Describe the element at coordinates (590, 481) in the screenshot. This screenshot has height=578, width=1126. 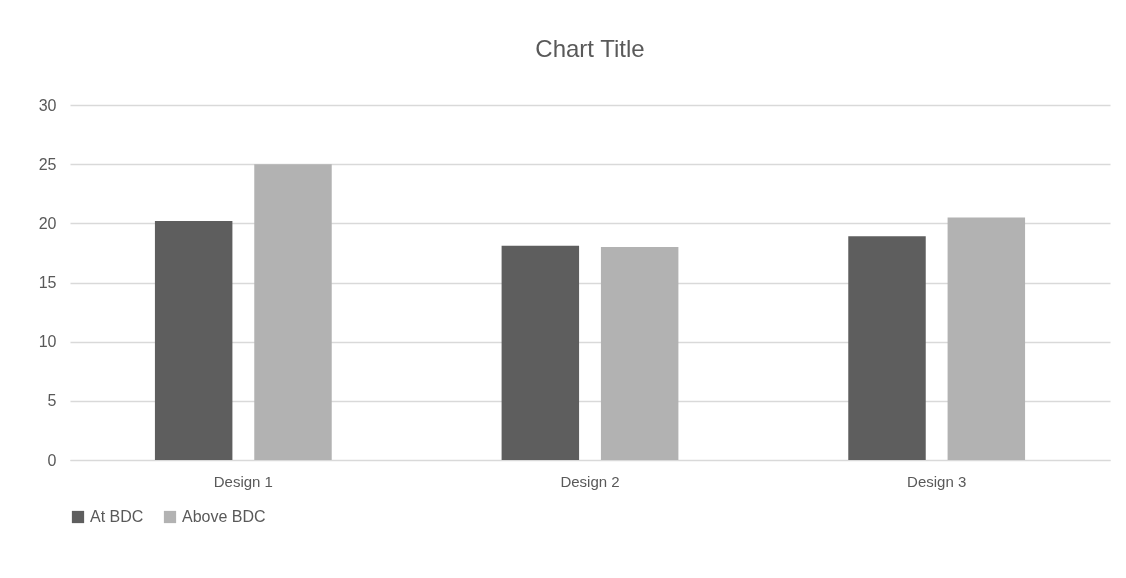
I see `x-tick-label: Design 2` at that location.